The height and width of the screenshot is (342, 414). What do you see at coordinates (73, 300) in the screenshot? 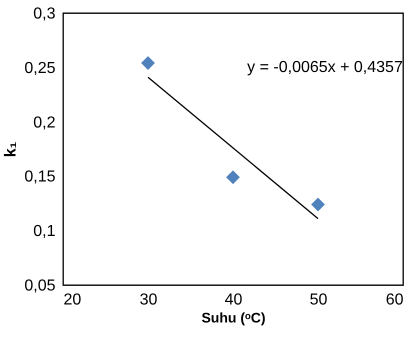
I see `x-tick-label: 20` at bounding box center [73, 300].